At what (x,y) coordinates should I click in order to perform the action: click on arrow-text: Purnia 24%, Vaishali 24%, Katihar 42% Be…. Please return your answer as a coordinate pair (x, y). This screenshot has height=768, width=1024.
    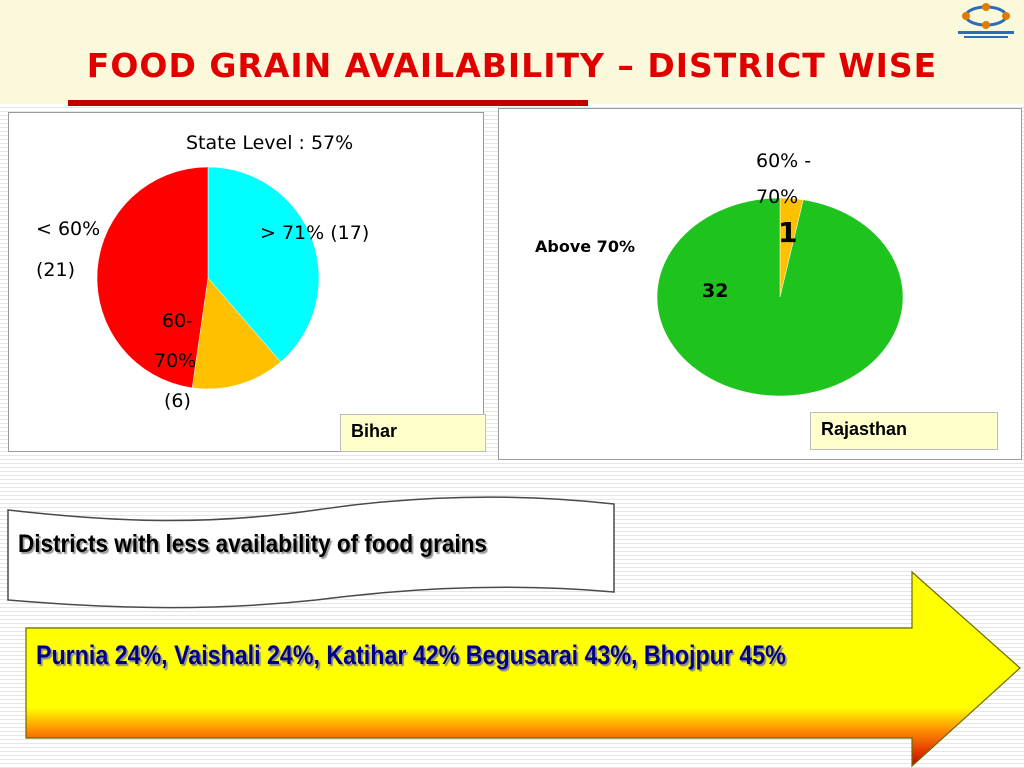
    Looking at the image, I should click on (411, 655).